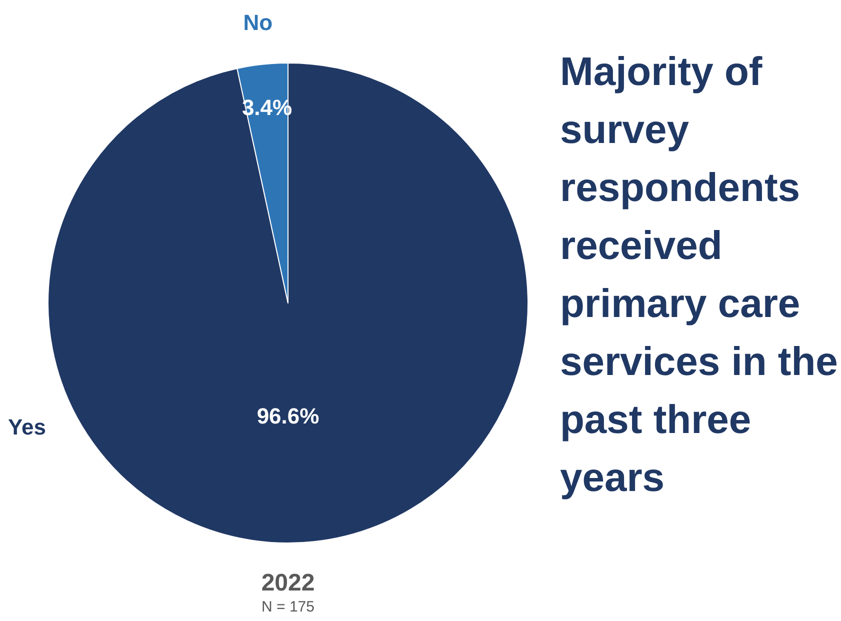 This screenshot has width=841, height=621. Describe the element at coordinates (258, 23) in the screenshot. I see `slice-label: No` at that location.